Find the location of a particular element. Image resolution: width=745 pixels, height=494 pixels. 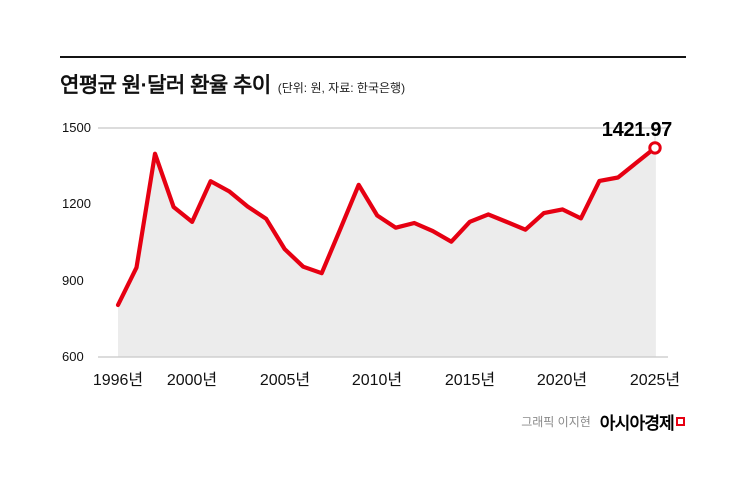

y-axis-label-600: 600 is located at coordinates (73, 356).